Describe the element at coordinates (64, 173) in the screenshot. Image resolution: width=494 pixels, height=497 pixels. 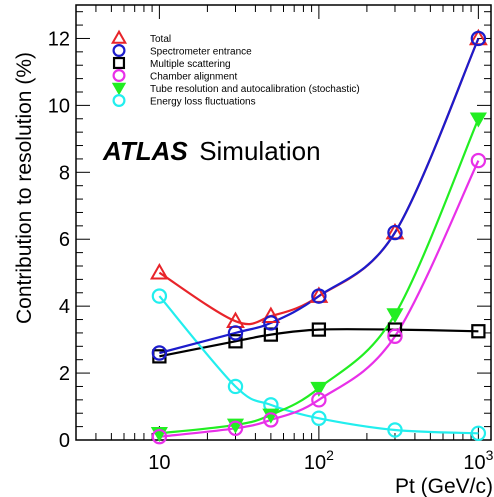
I see `y-tick-label: 8` at that location.